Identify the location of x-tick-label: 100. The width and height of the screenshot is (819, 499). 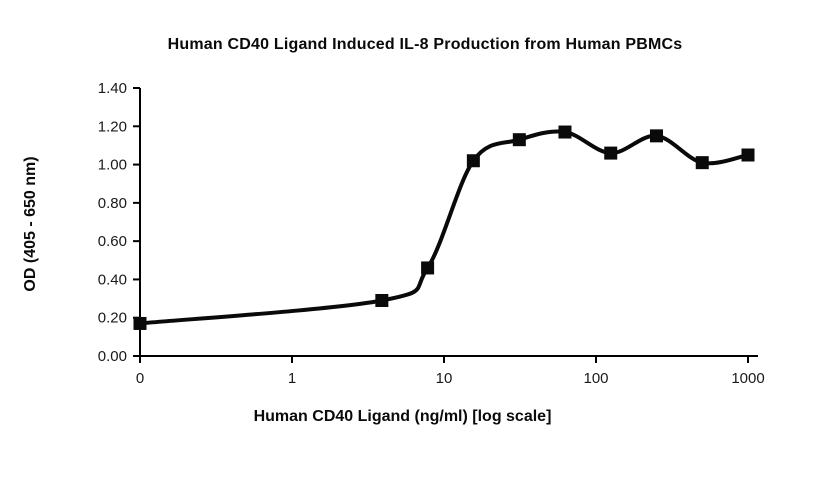
(595, 378).